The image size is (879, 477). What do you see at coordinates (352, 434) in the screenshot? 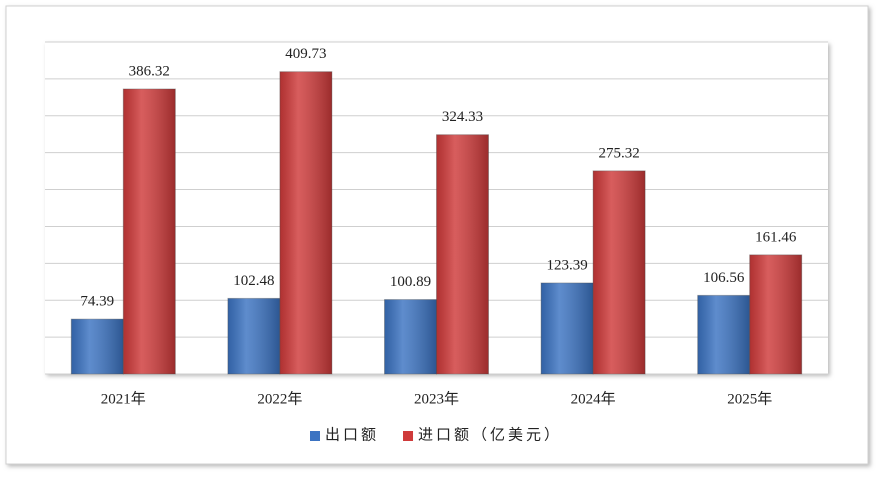
I see `legend-label: 出口额` at bounding box center [352, 434].